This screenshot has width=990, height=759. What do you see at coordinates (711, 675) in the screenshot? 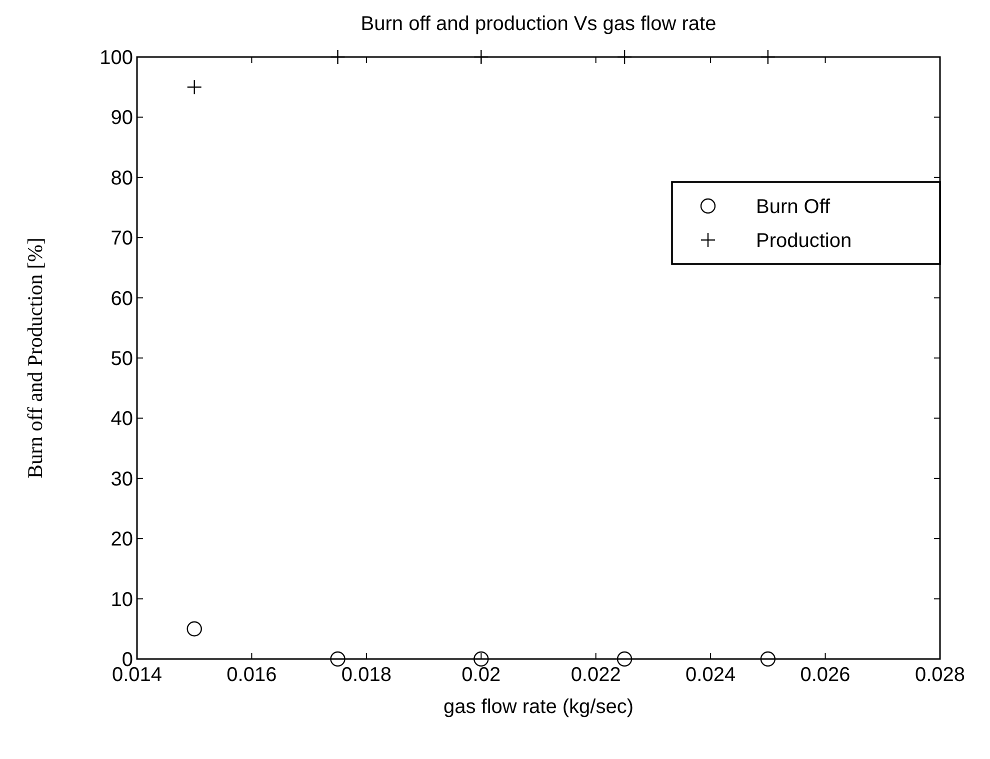
I see `x-tick-label: 0.024` at bounding box center [711, 675].